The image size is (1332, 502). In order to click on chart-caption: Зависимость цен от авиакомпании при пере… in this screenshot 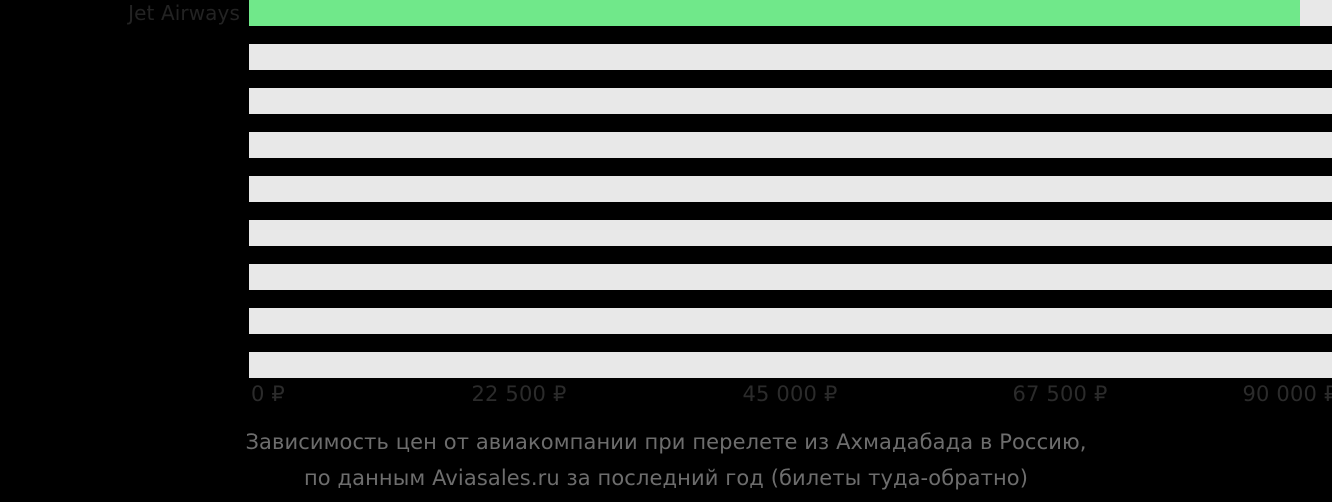, I will do `click(666, 460)`.